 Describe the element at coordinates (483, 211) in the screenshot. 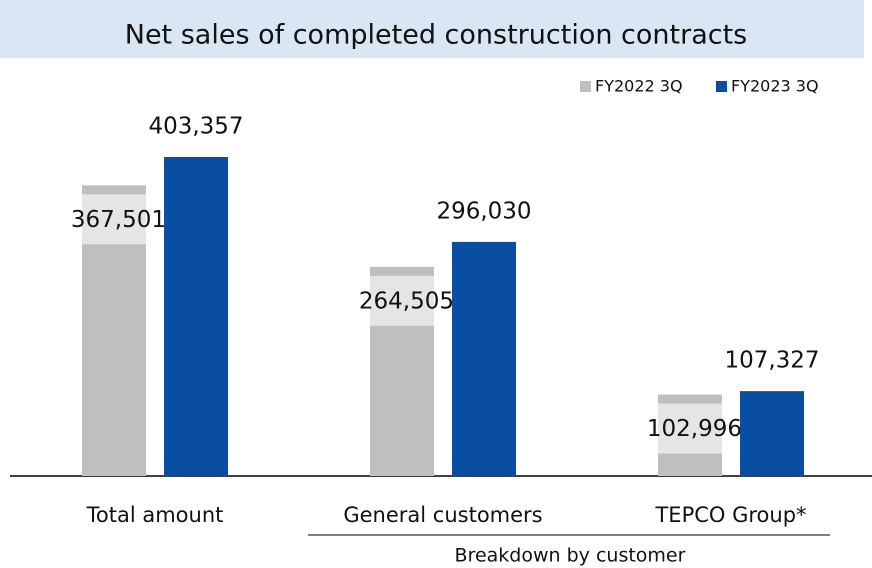

I see `value-label: 296,030` at that location.